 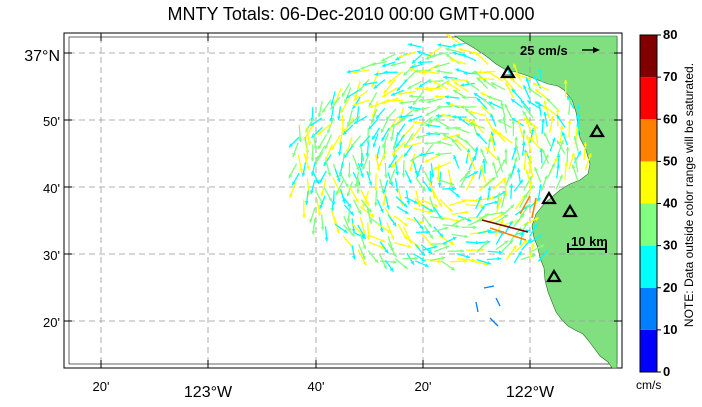 I want to click on colorbar-unit: cm/s, so click(x=648, y=385).